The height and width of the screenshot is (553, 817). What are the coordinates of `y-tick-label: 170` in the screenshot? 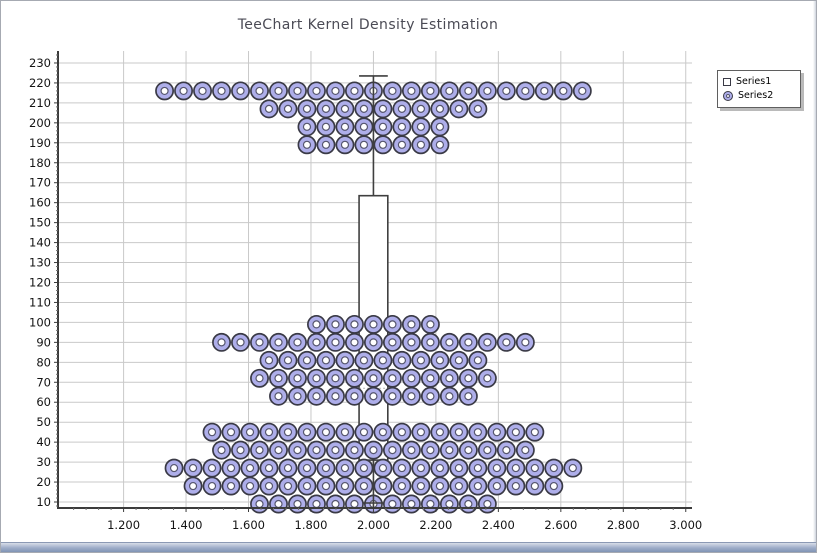 It's located at (40, 183).